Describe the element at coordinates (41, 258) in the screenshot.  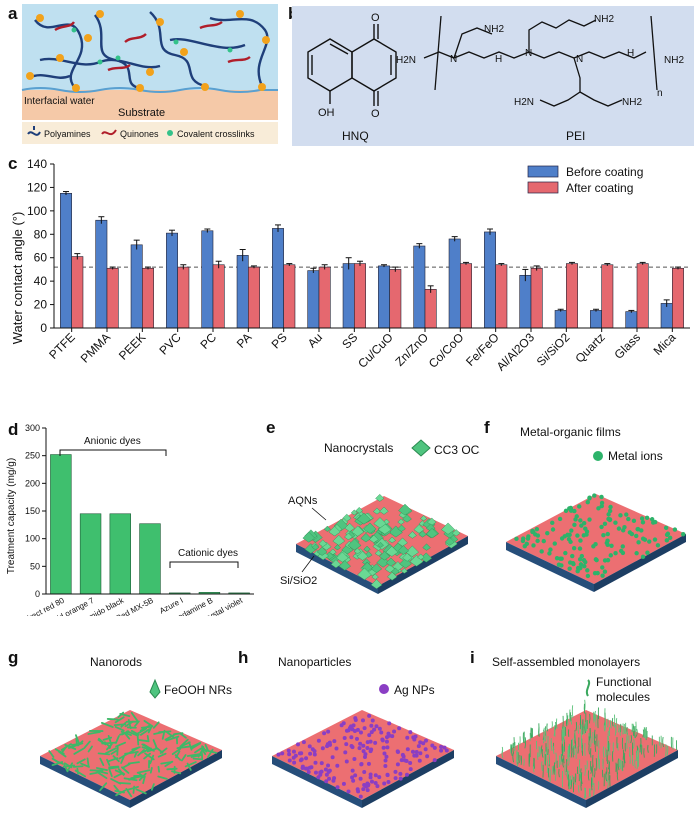
I see `c-ytick-label: 60` at that location.